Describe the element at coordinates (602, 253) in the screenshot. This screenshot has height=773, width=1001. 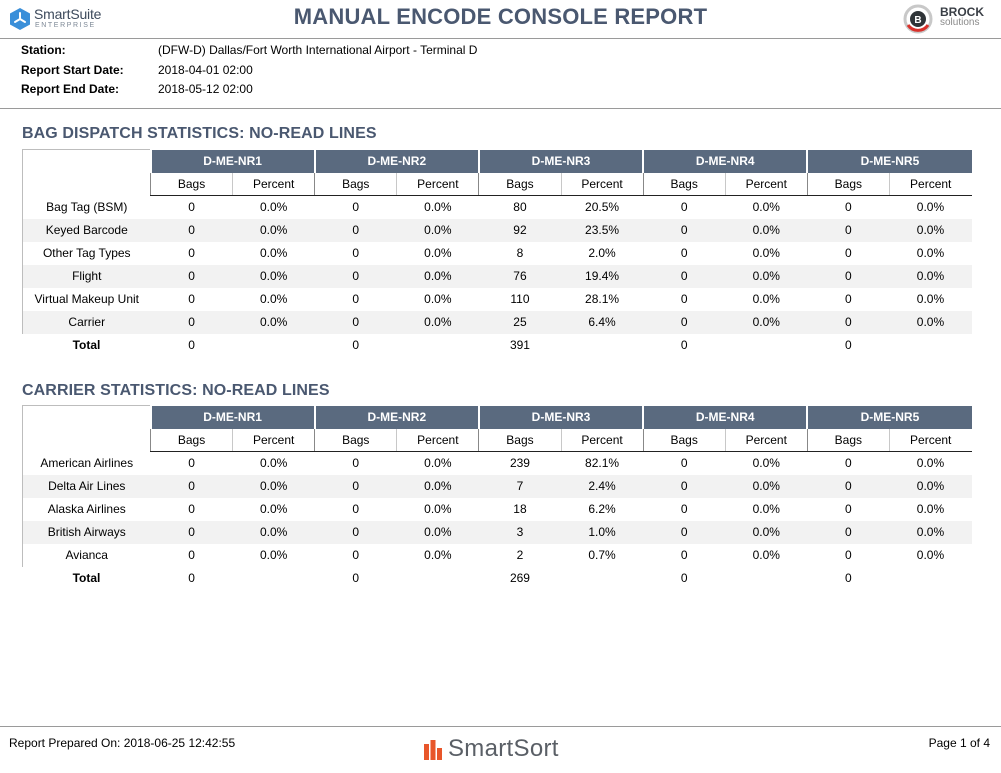
I see `percent-cell: 2.0%` at that location.